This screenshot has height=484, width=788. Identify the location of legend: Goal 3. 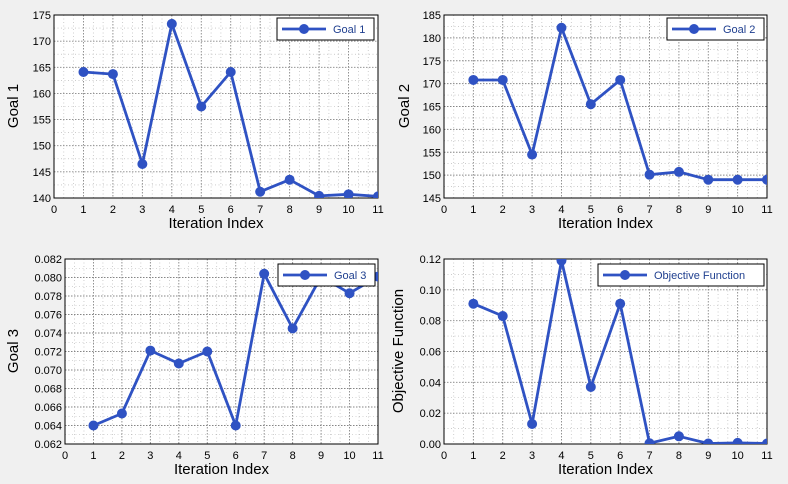
(326, 275).